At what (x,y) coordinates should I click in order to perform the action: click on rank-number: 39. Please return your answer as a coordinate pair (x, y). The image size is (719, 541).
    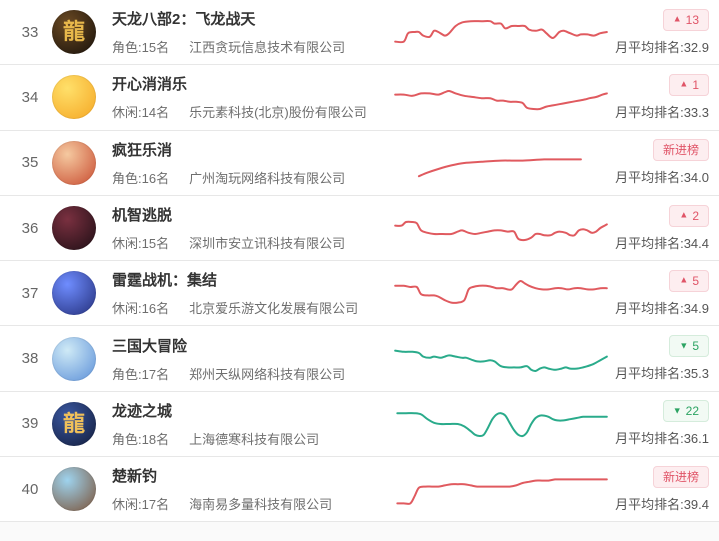
    Looking at the image, I should click on (30, 424).